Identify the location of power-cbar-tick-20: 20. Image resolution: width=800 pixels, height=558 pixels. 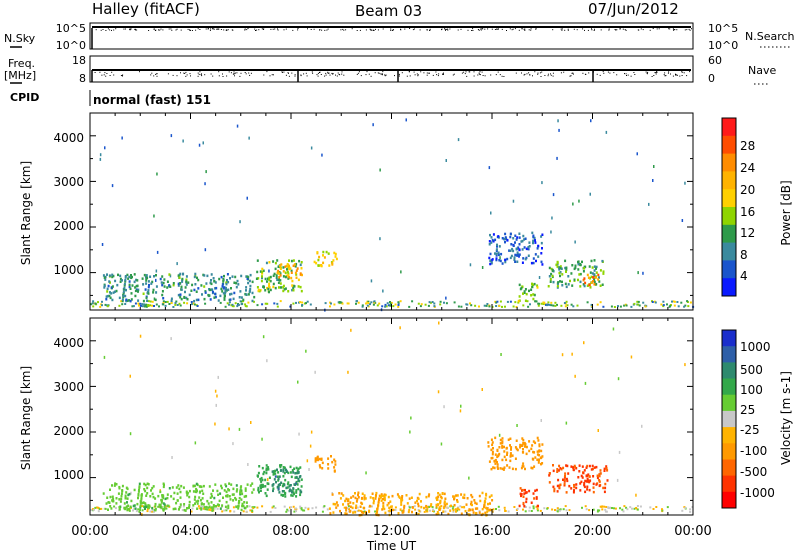
(747, 190).